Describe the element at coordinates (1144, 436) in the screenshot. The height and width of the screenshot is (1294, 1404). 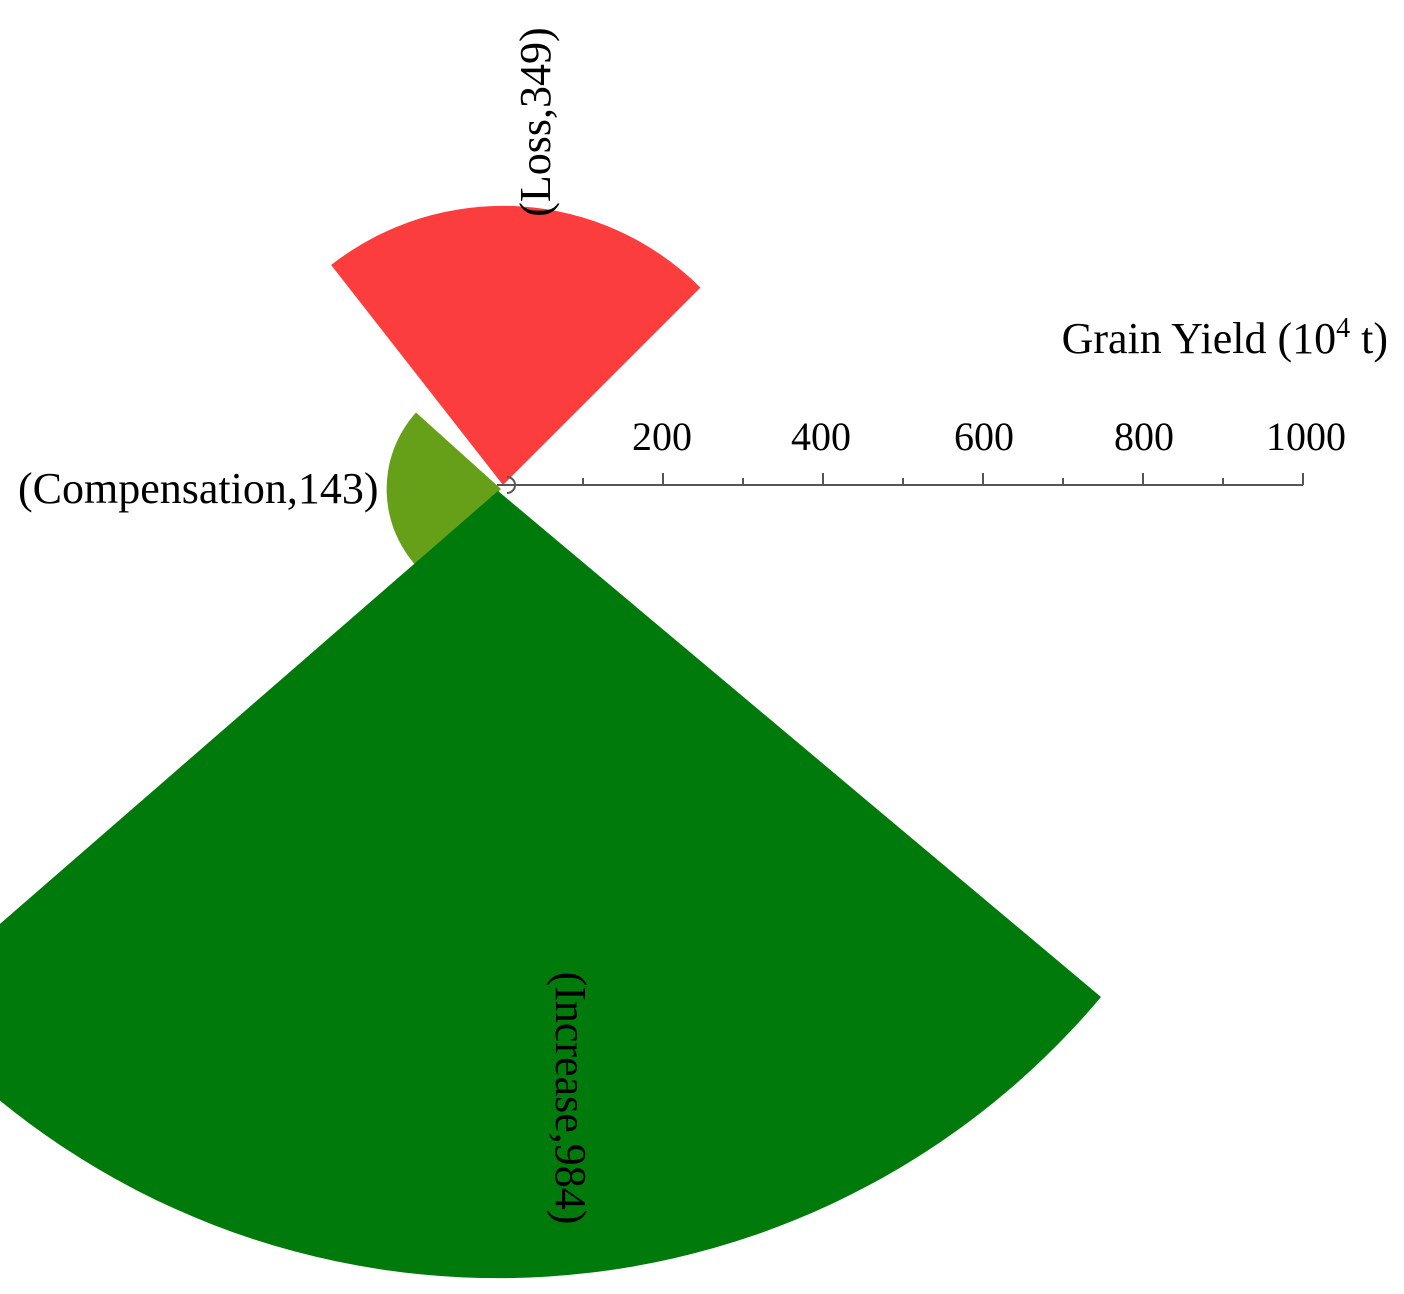
I see `tick-label-800: 800` at that location.